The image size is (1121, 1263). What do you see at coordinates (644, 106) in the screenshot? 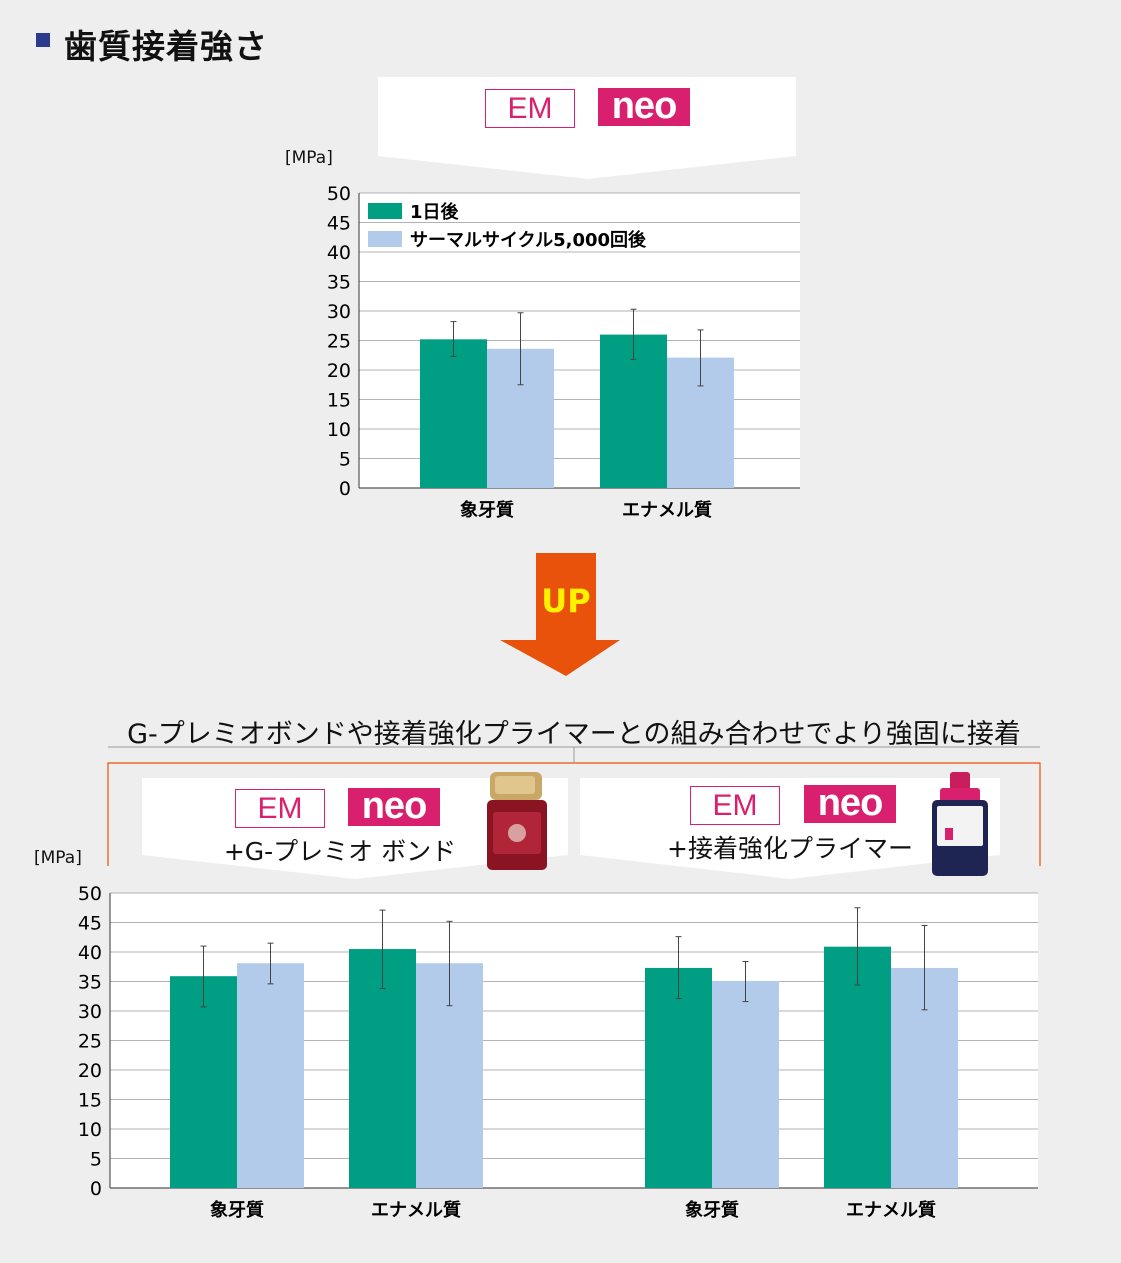
I see `neo-logo-top: neo` at bounding box center [644, 106].